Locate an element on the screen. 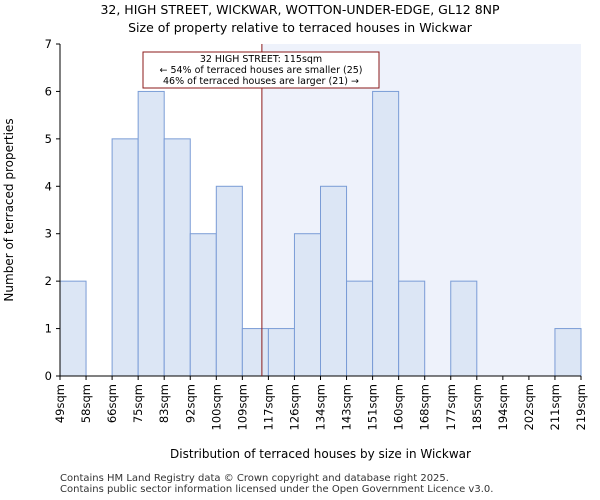 This screenshot has height=500, width=600. x-tick-label: 177sqm is located at coordinates (451, 407).